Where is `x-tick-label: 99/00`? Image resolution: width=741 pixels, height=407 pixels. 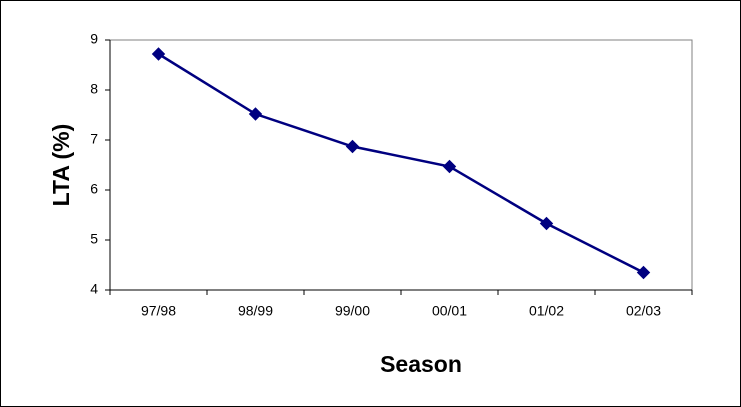
x-tick-label: 99/00 is located at coordinates (352, 311).